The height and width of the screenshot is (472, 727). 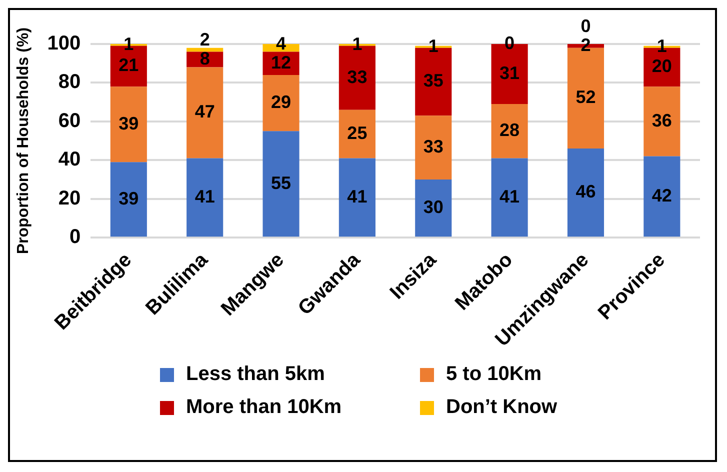 What do you see at coordinates (69, 82) in the screenshot?
I see `y-tick-label: 80` at bounding box center [69, 82].